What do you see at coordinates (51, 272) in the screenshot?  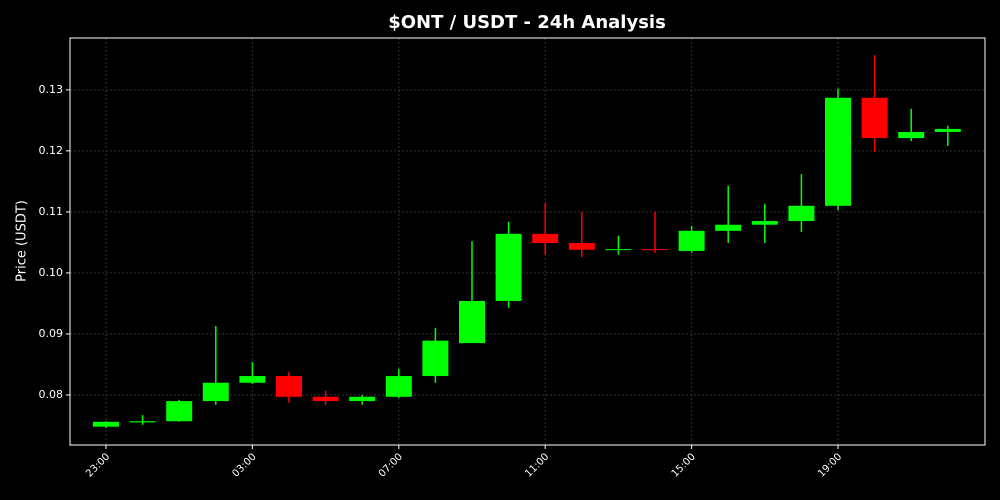 I see `y-tick-label: 0.10` at bounding box center [51, 272].